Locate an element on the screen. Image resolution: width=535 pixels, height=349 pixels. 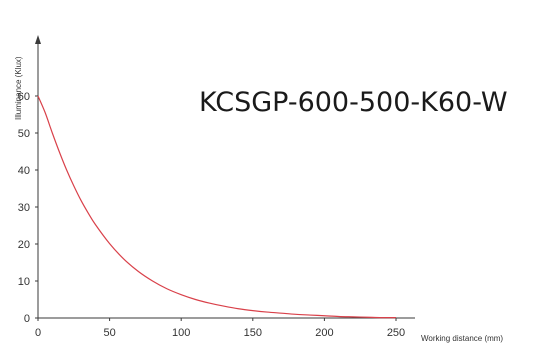
y-tick-label: 20 is located at coordinates (24, 245).